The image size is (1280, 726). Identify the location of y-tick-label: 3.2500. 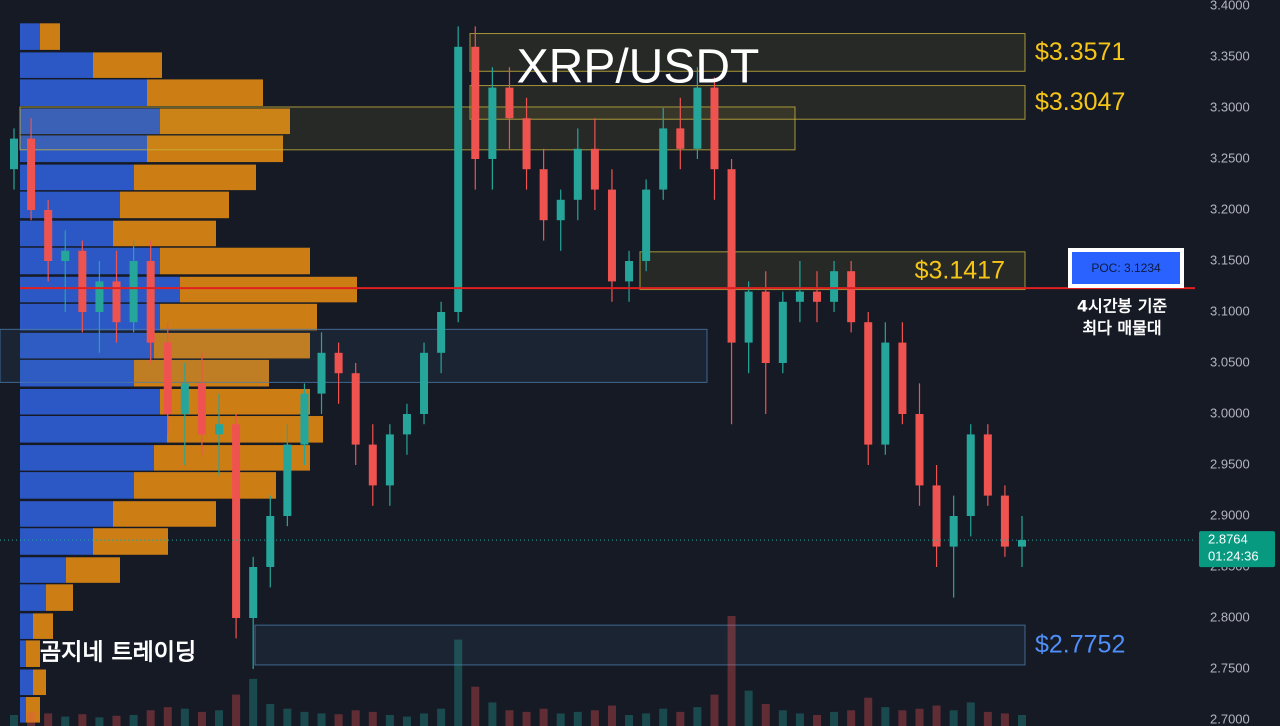
(1230, 157).